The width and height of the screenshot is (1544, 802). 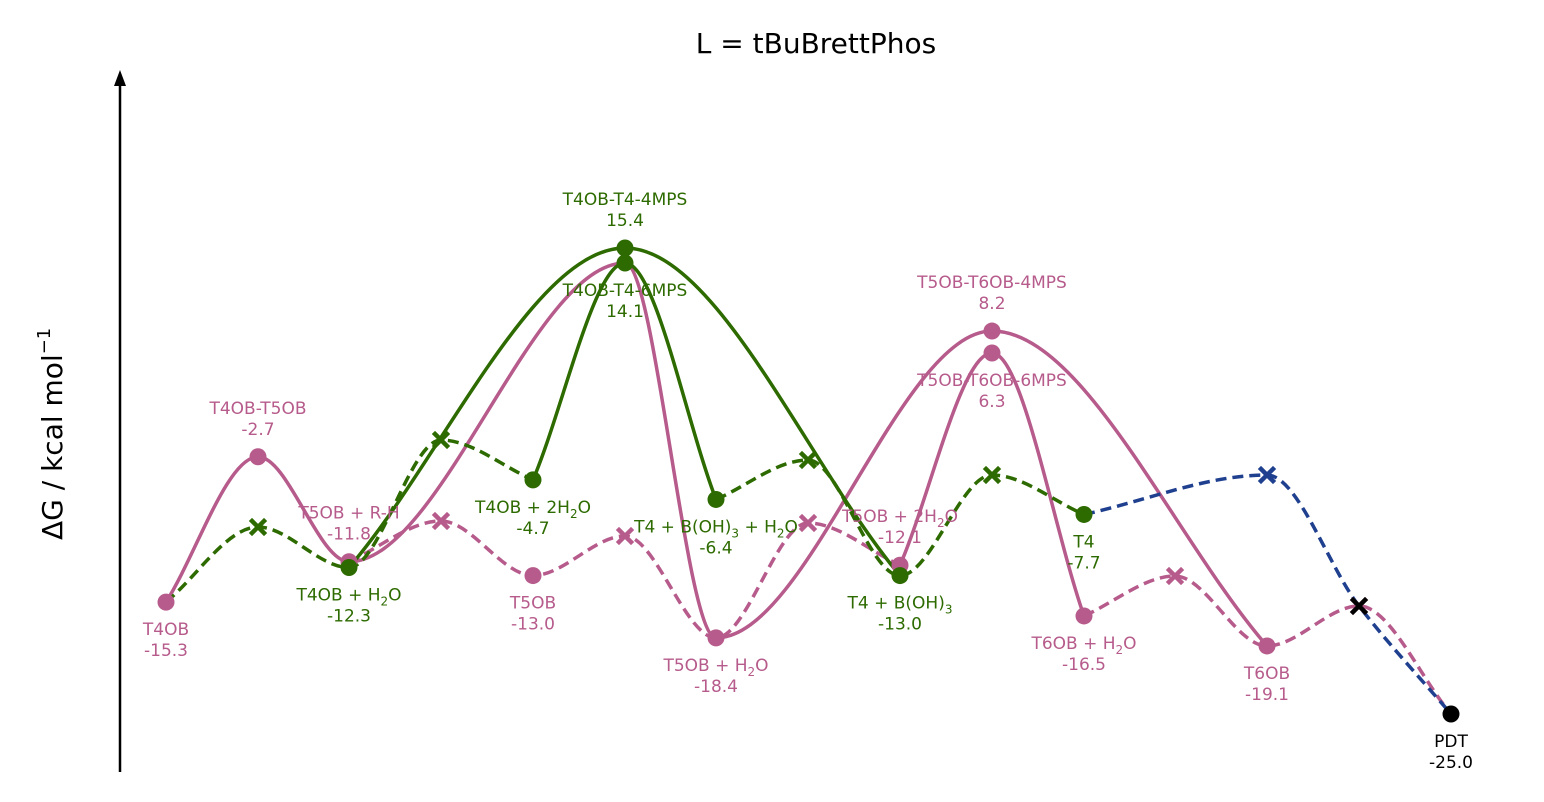 I want to click on point-name-PDT: PDT, so click(x=1451, y=742).